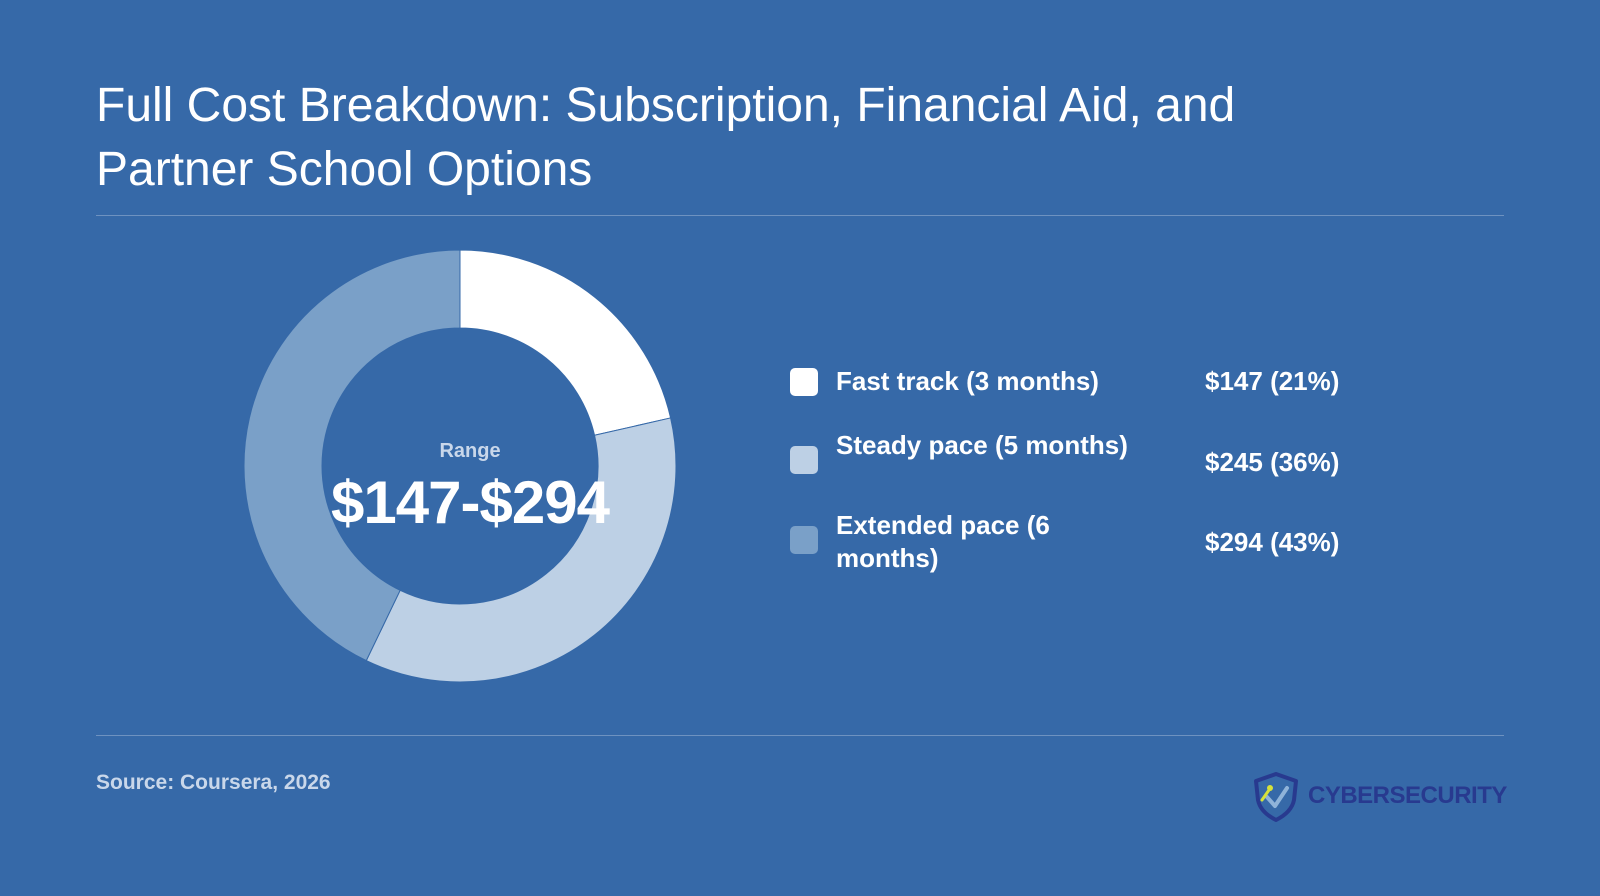  Describe the element at coordinates (804, 540) in the screenshot. I see `legend-swatch-extended-pace` at that location.